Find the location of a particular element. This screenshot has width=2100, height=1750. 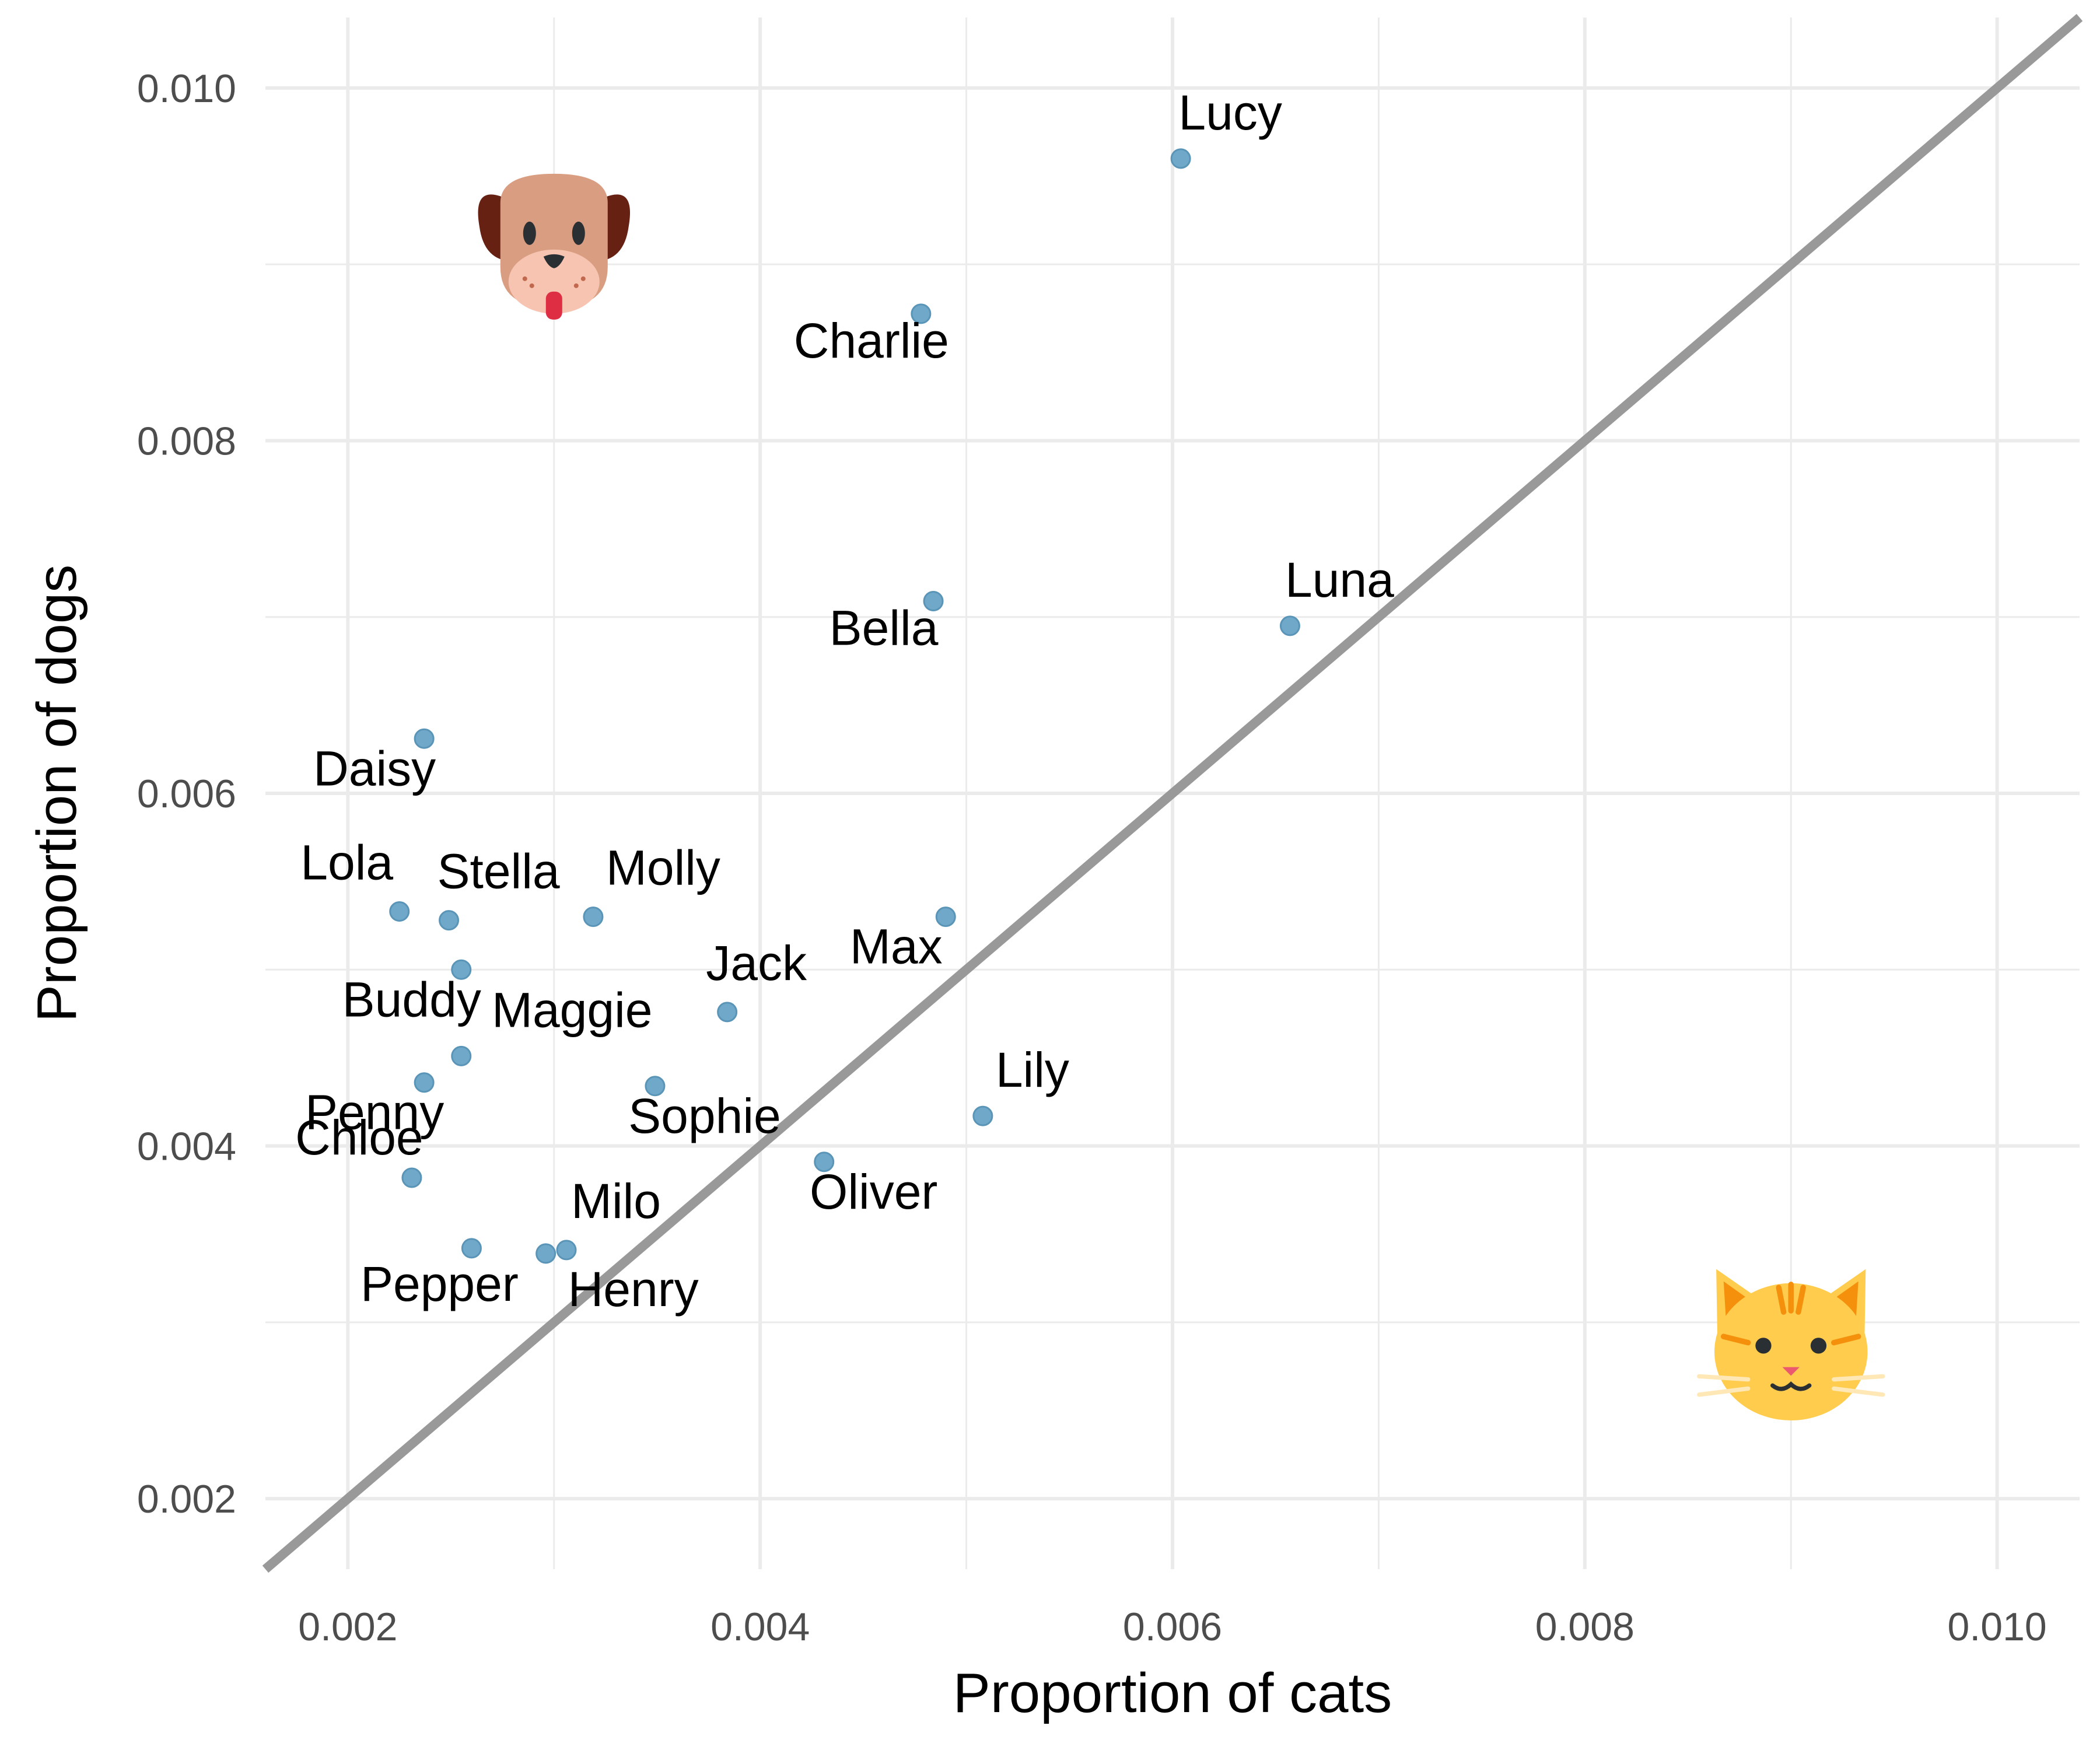

point-label: Penny is located at coordinates (374, 1112).